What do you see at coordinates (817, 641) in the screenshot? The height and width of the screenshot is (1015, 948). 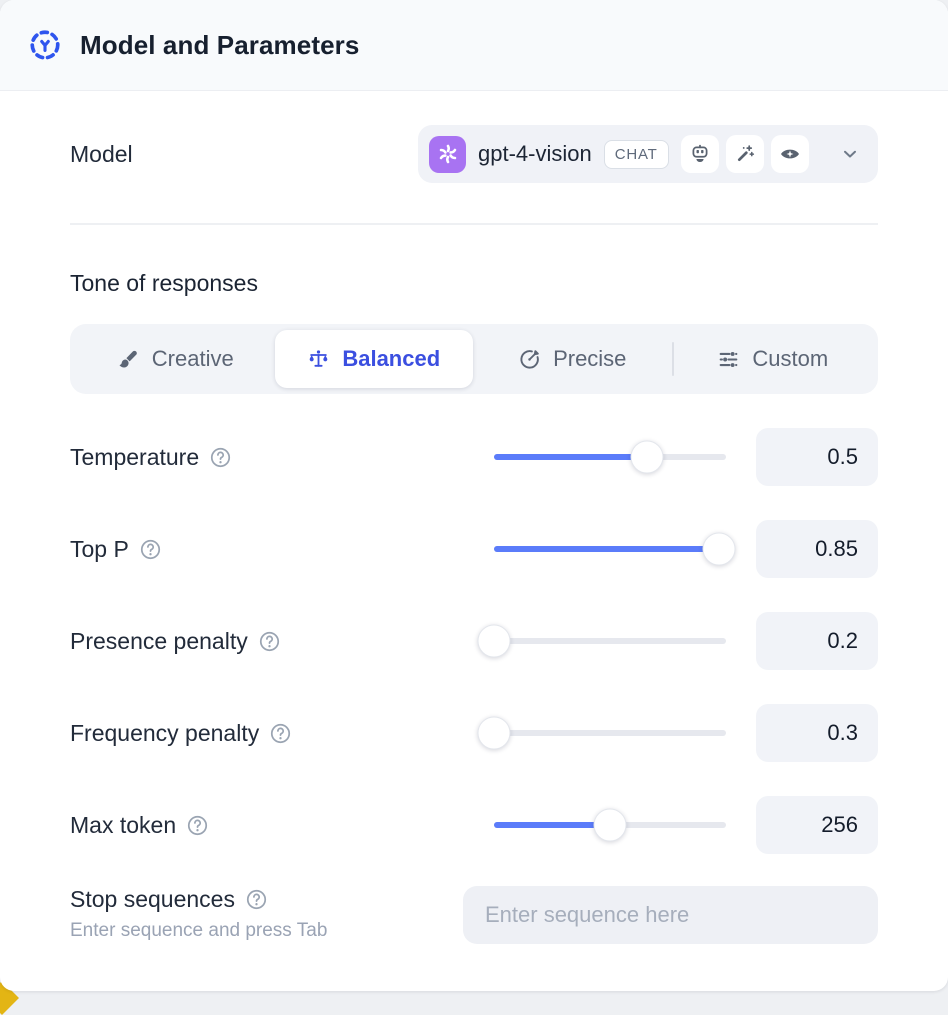 I see `presence-penalty-value: 0.2` at bounding box center [817, 641].